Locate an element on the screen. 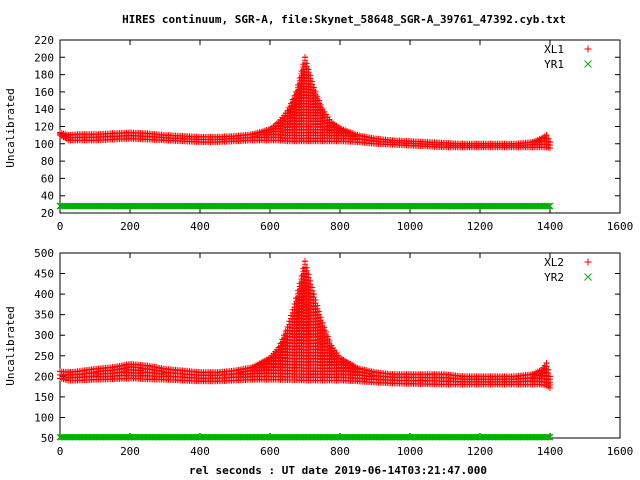 The height and width of the screenshot is (480, 640). y-tick-label: 220 is located at coordinates (44, 40).